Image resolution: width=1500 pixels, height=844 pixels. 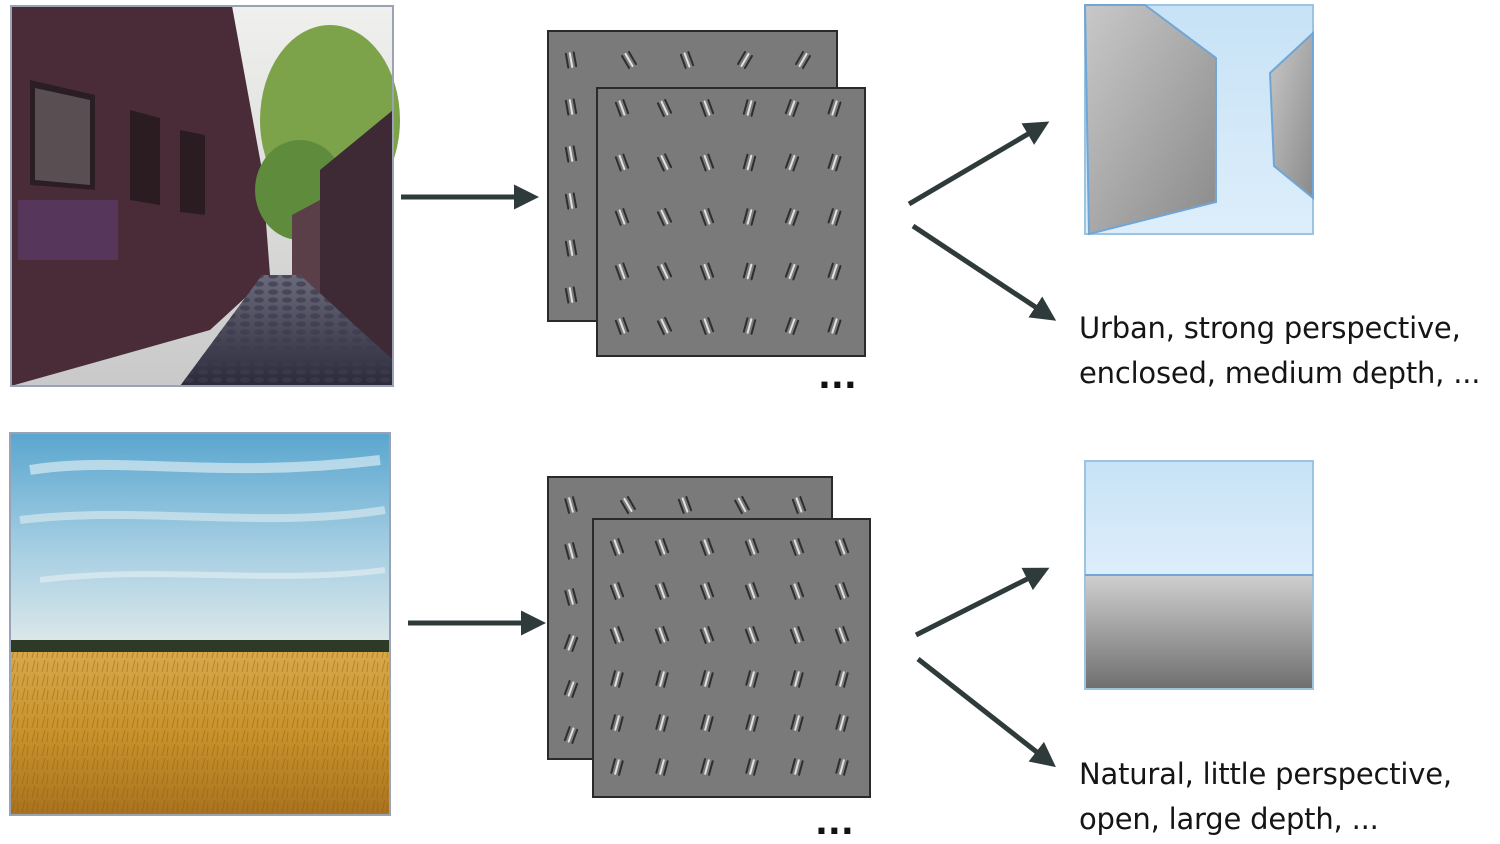 What do you see at coordinates (205, 196) in the screenshot?
I see `urban-street-photo` at bounding box center [205, 196].